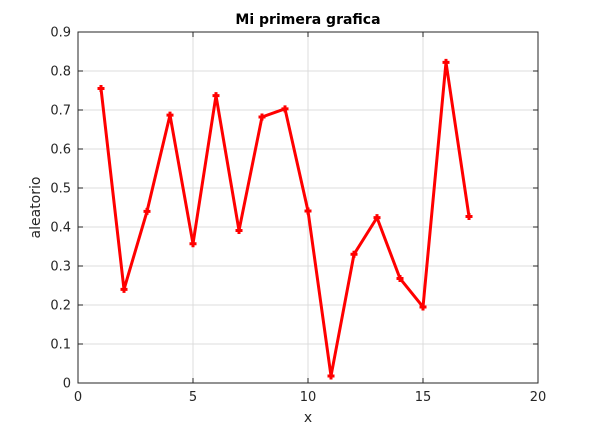 The height and width of the screenshot is (430, 594). What do you see at coordinates (308, 397) in the screenshot?
I see `x-tick-label: 10` at bounding box center [308, 397].